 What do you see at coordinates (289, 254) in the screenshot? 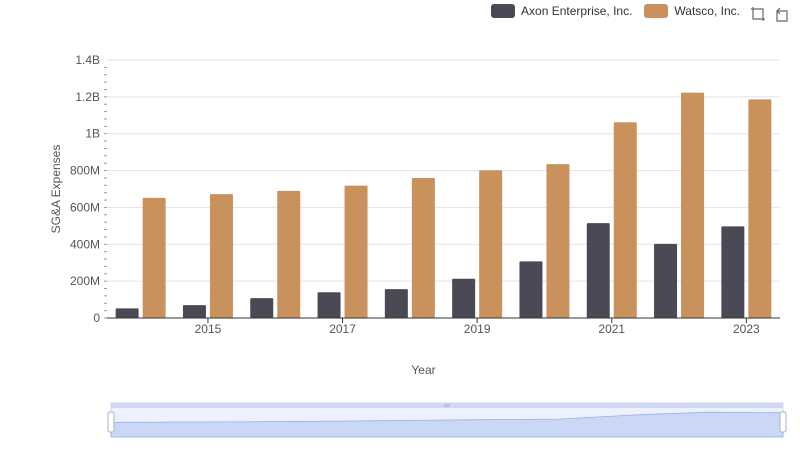
I see `bar-watsco-2016` at bounding box center [289, 254].